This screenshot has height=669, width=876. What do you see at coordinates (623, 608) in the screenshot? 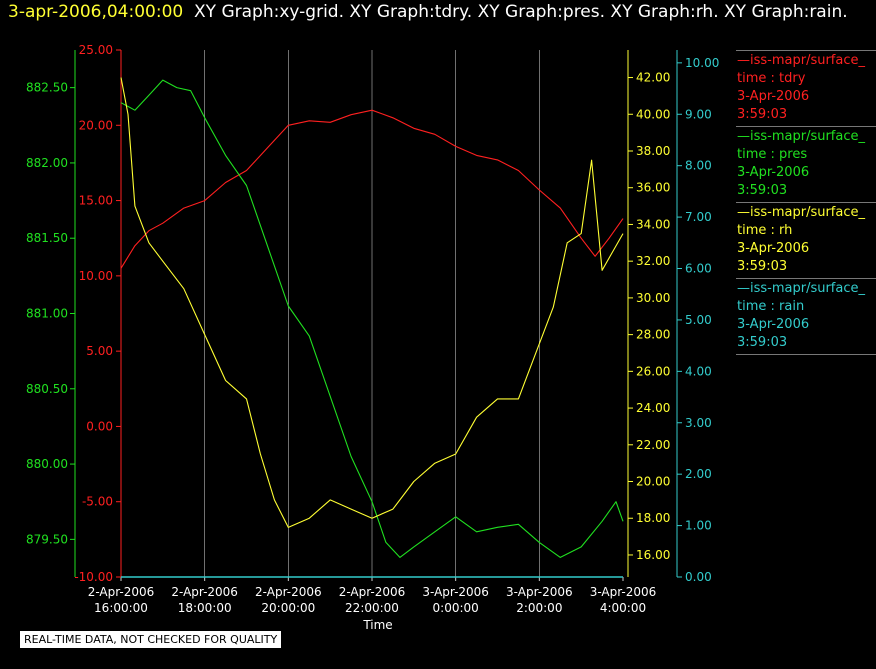
I see `x-tick-time: 4:00:00` at bounding box center [623, 608].